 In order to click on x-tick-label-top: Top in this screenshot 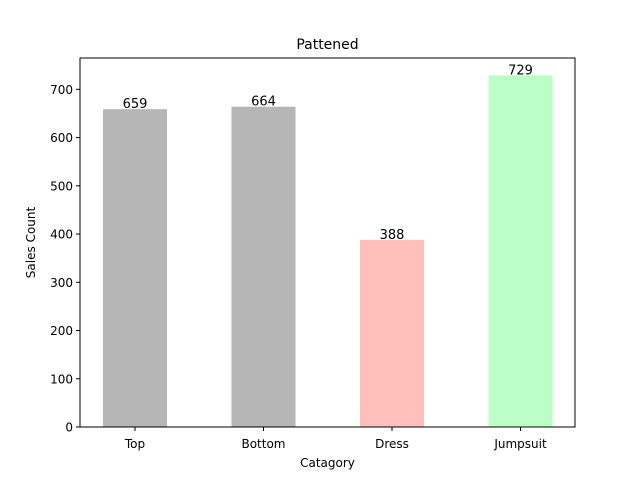, I will do `click(134, 444)`.